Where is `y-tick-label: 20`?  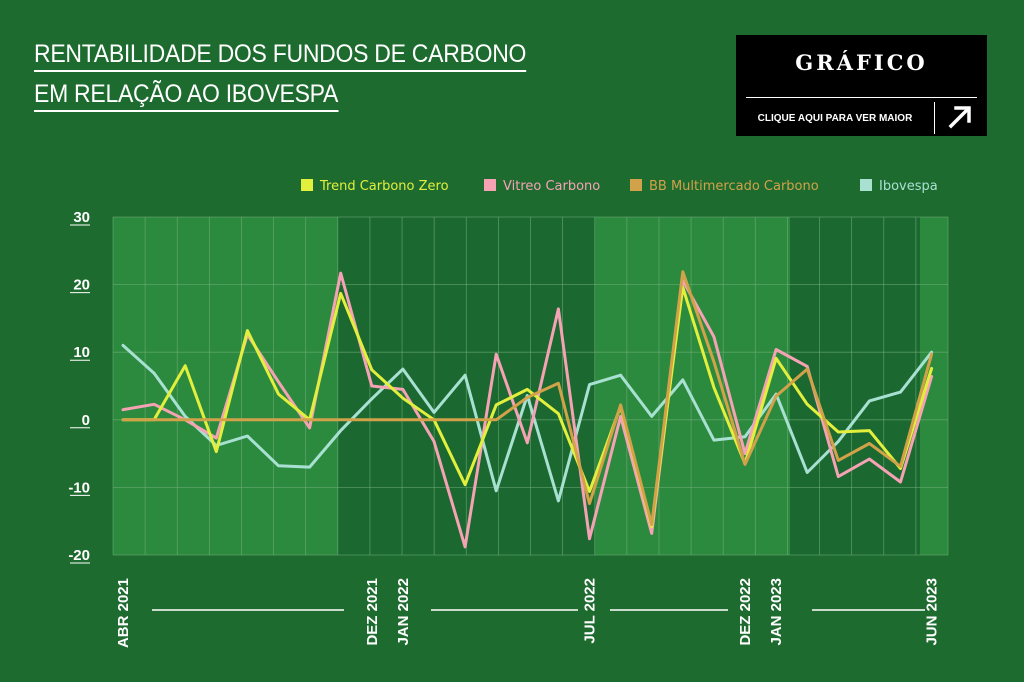 y-tick-label: 20 is located at coordinates (81, 285).